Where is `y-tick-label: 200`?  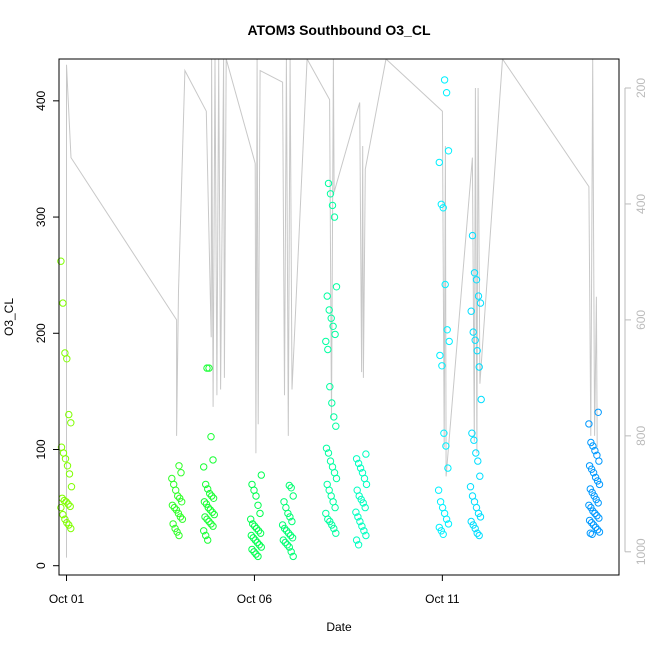 y-tick-label: 200 is located at coordinates (41, 333).